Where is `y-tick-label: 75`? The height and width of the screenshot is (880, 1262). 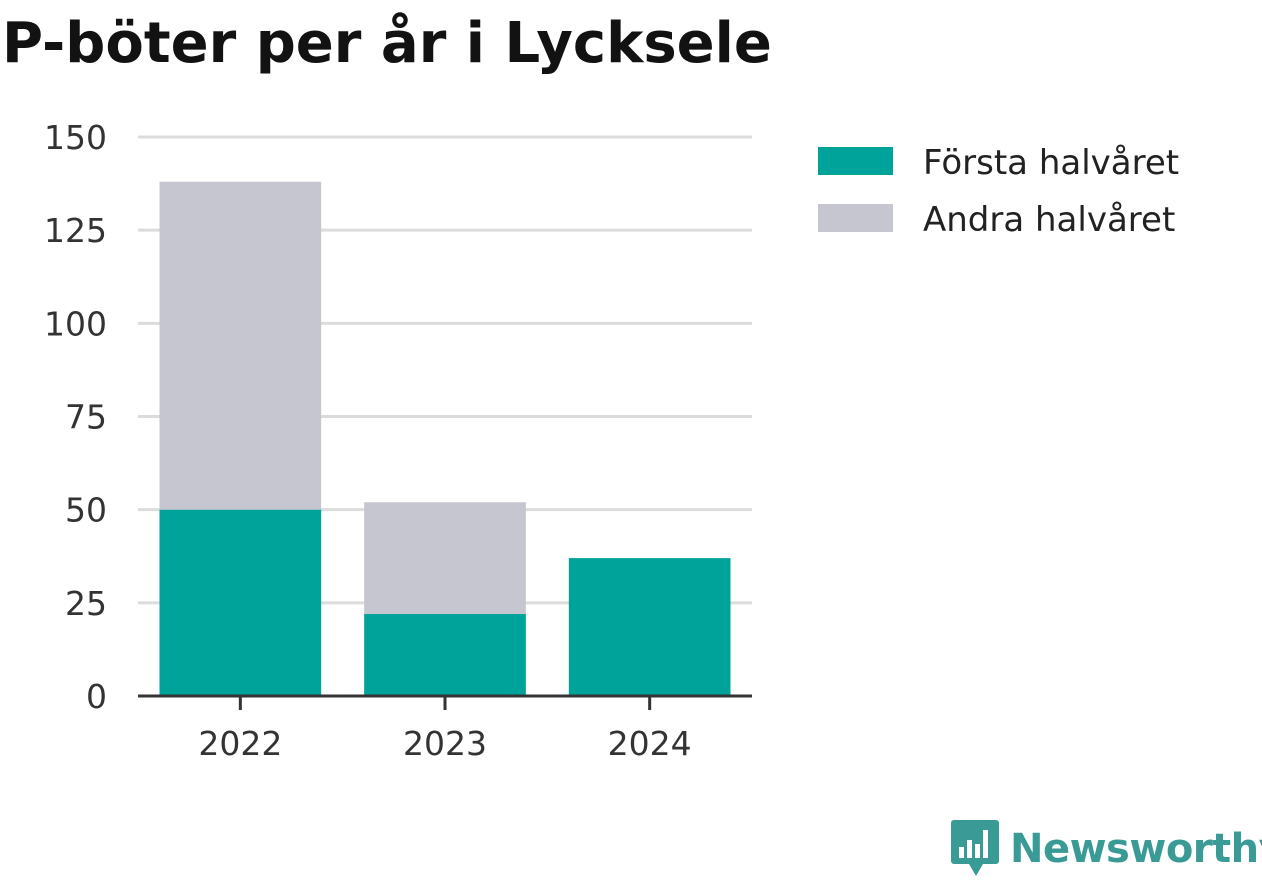 y-tick-label: 75 is located at coordinates (86, 417).